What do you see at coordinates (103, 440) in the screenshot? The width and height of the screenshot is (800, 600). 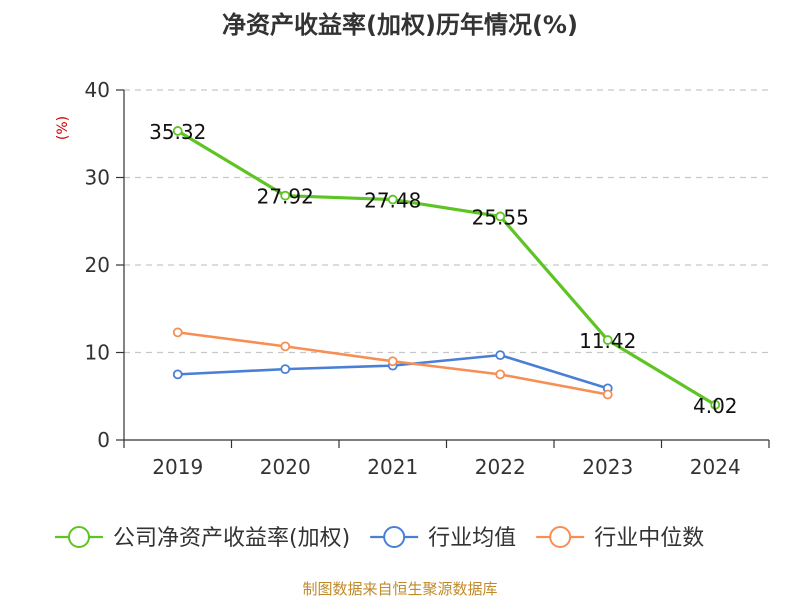 I see `y-tick-label: 0` at bounding box center [103, 440].